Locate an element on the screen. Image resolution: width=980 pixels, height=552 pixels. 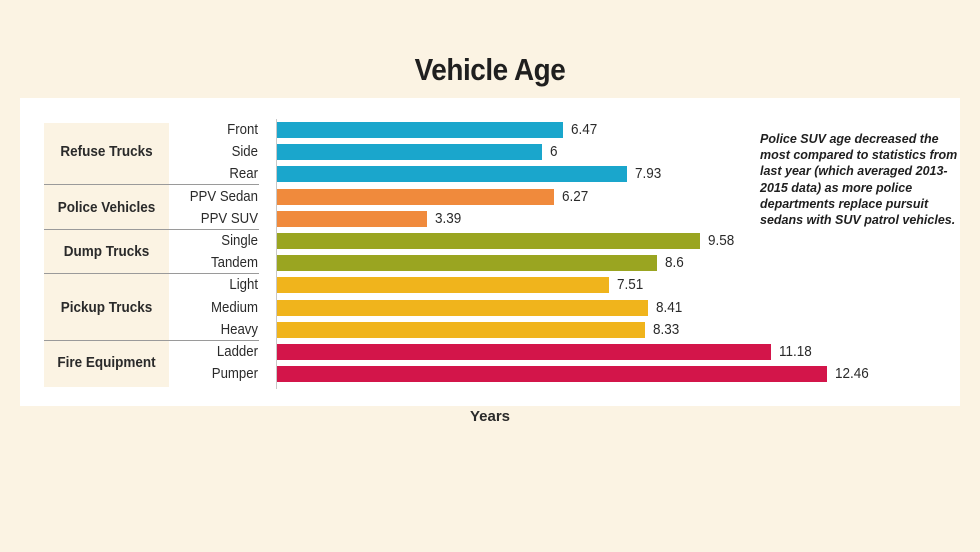
y-axis-line is located at coordinates (276, 254).